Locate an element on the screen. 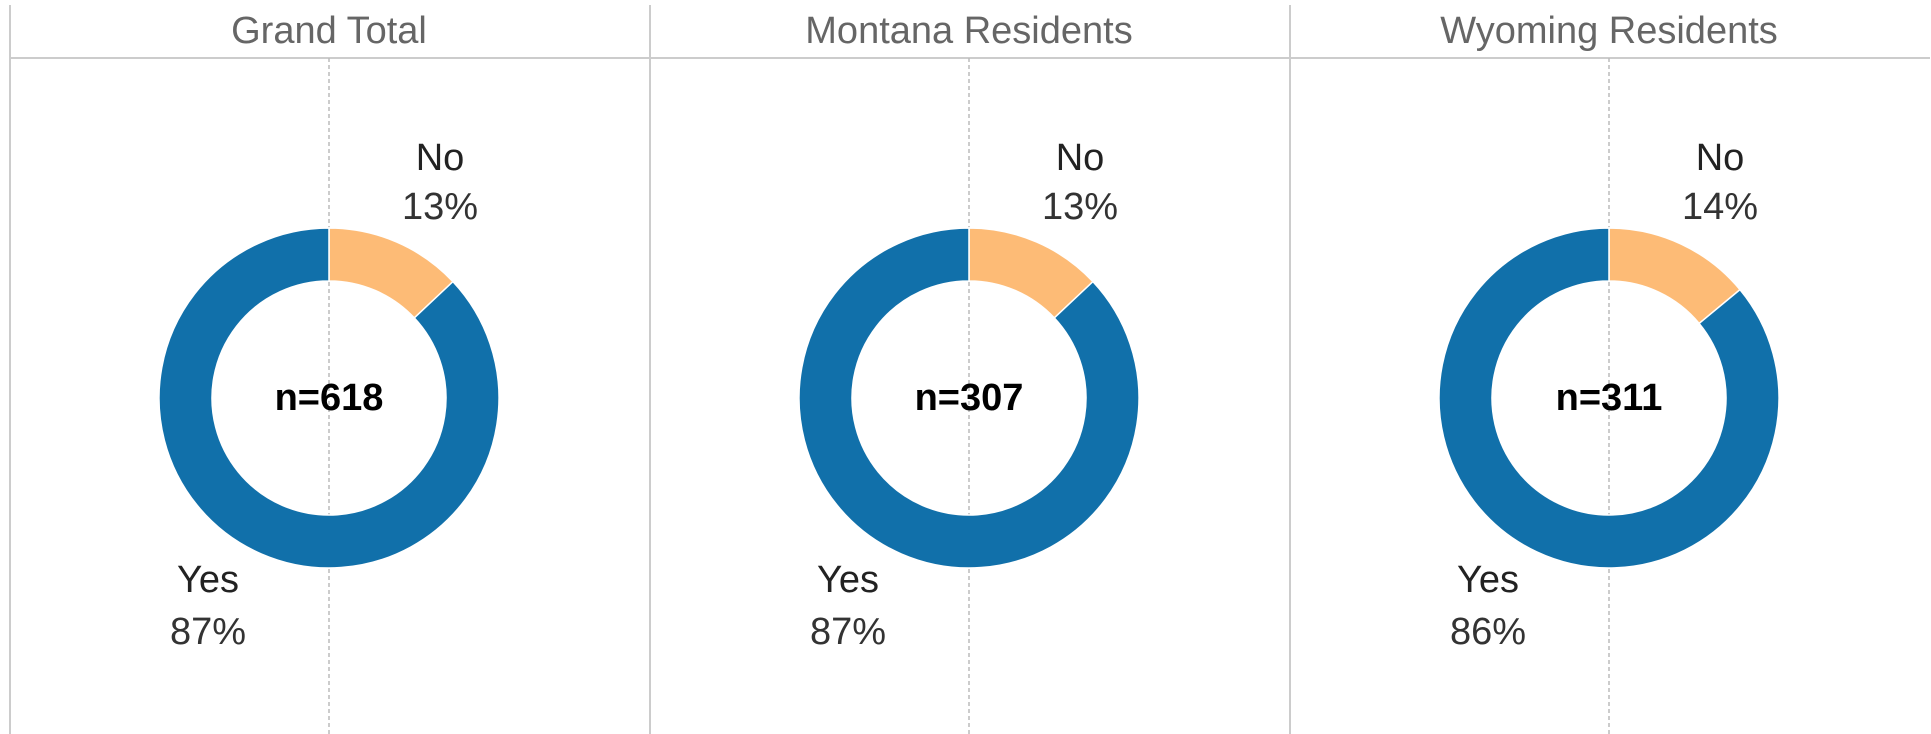 This screenshot has height=734, width=1931. slice-value-label: 86% is located at coordinates (1488, 632).